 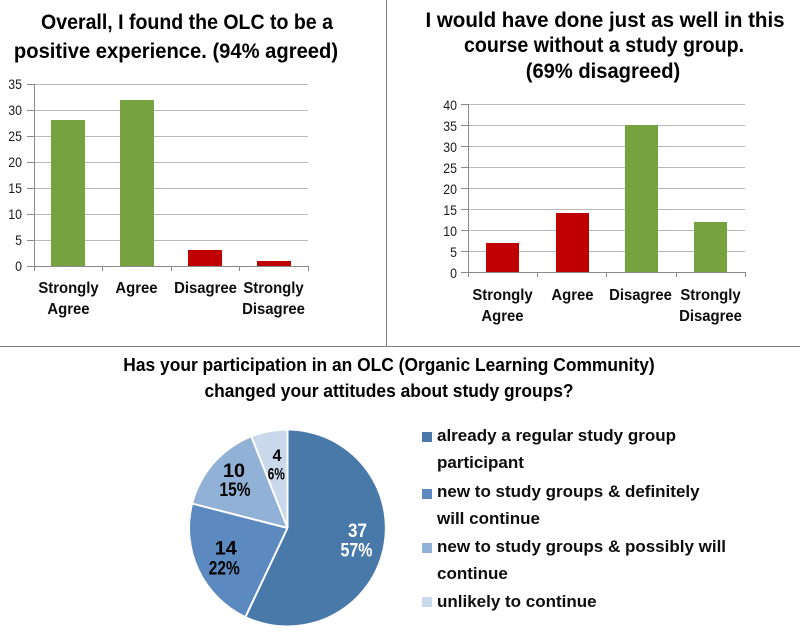 I want to click on svg-text: 22%, so click(x=224, y=569).